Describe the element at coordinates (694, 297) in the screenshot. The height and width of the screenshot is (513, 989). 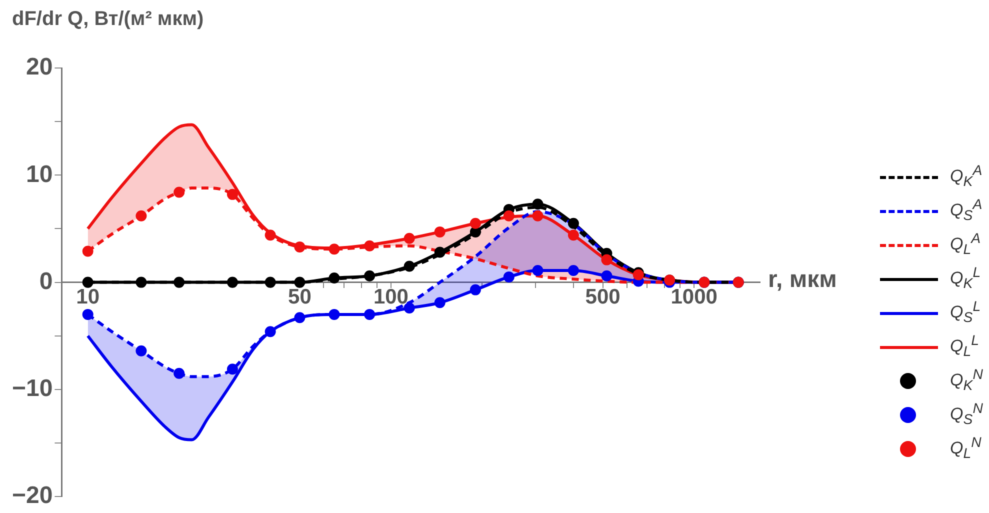
I see `x-tick-label: 1000` at that location.